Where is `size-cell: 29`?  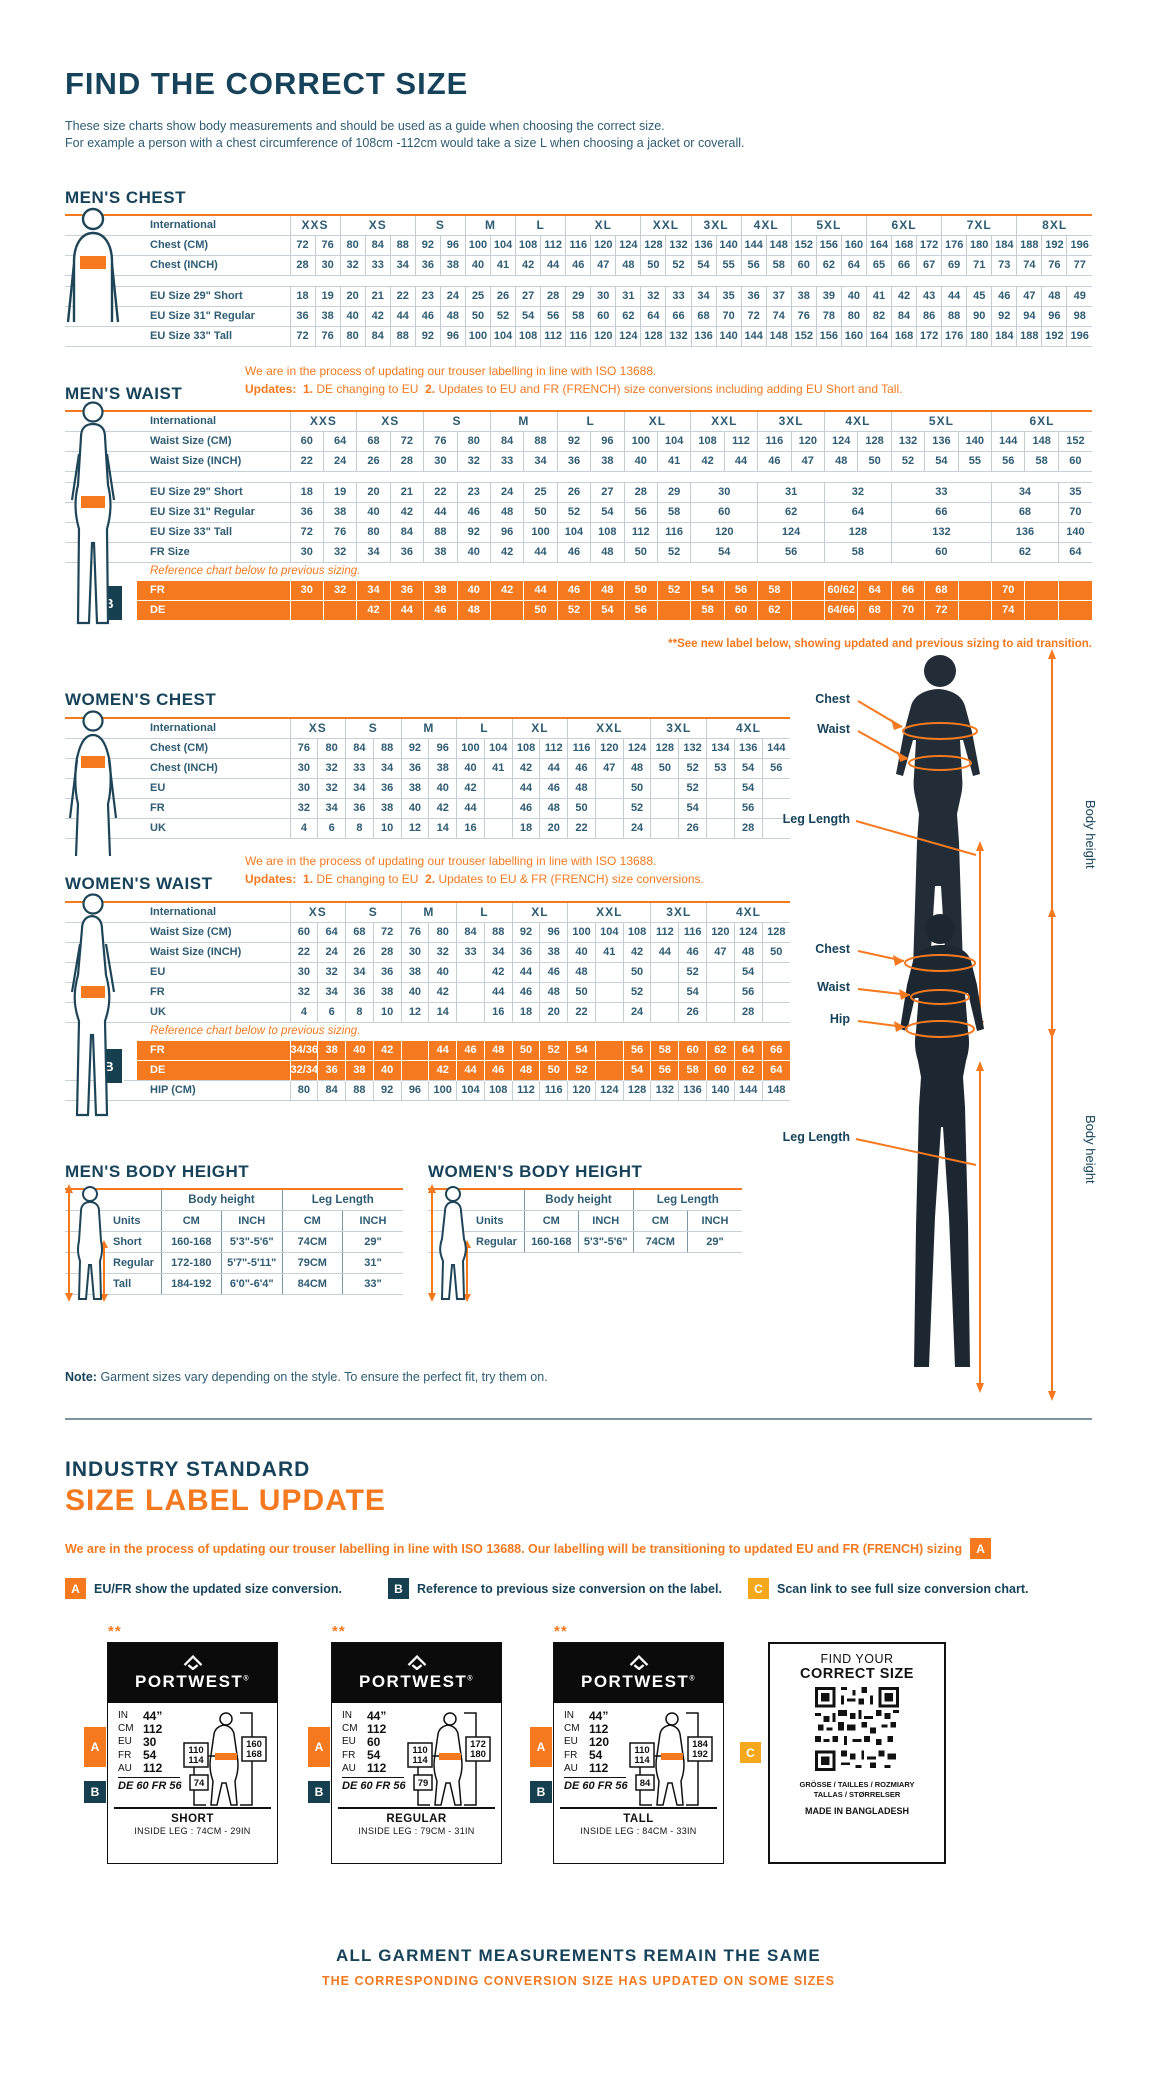
size-cell: 29 is located at coordinates (578, 296).